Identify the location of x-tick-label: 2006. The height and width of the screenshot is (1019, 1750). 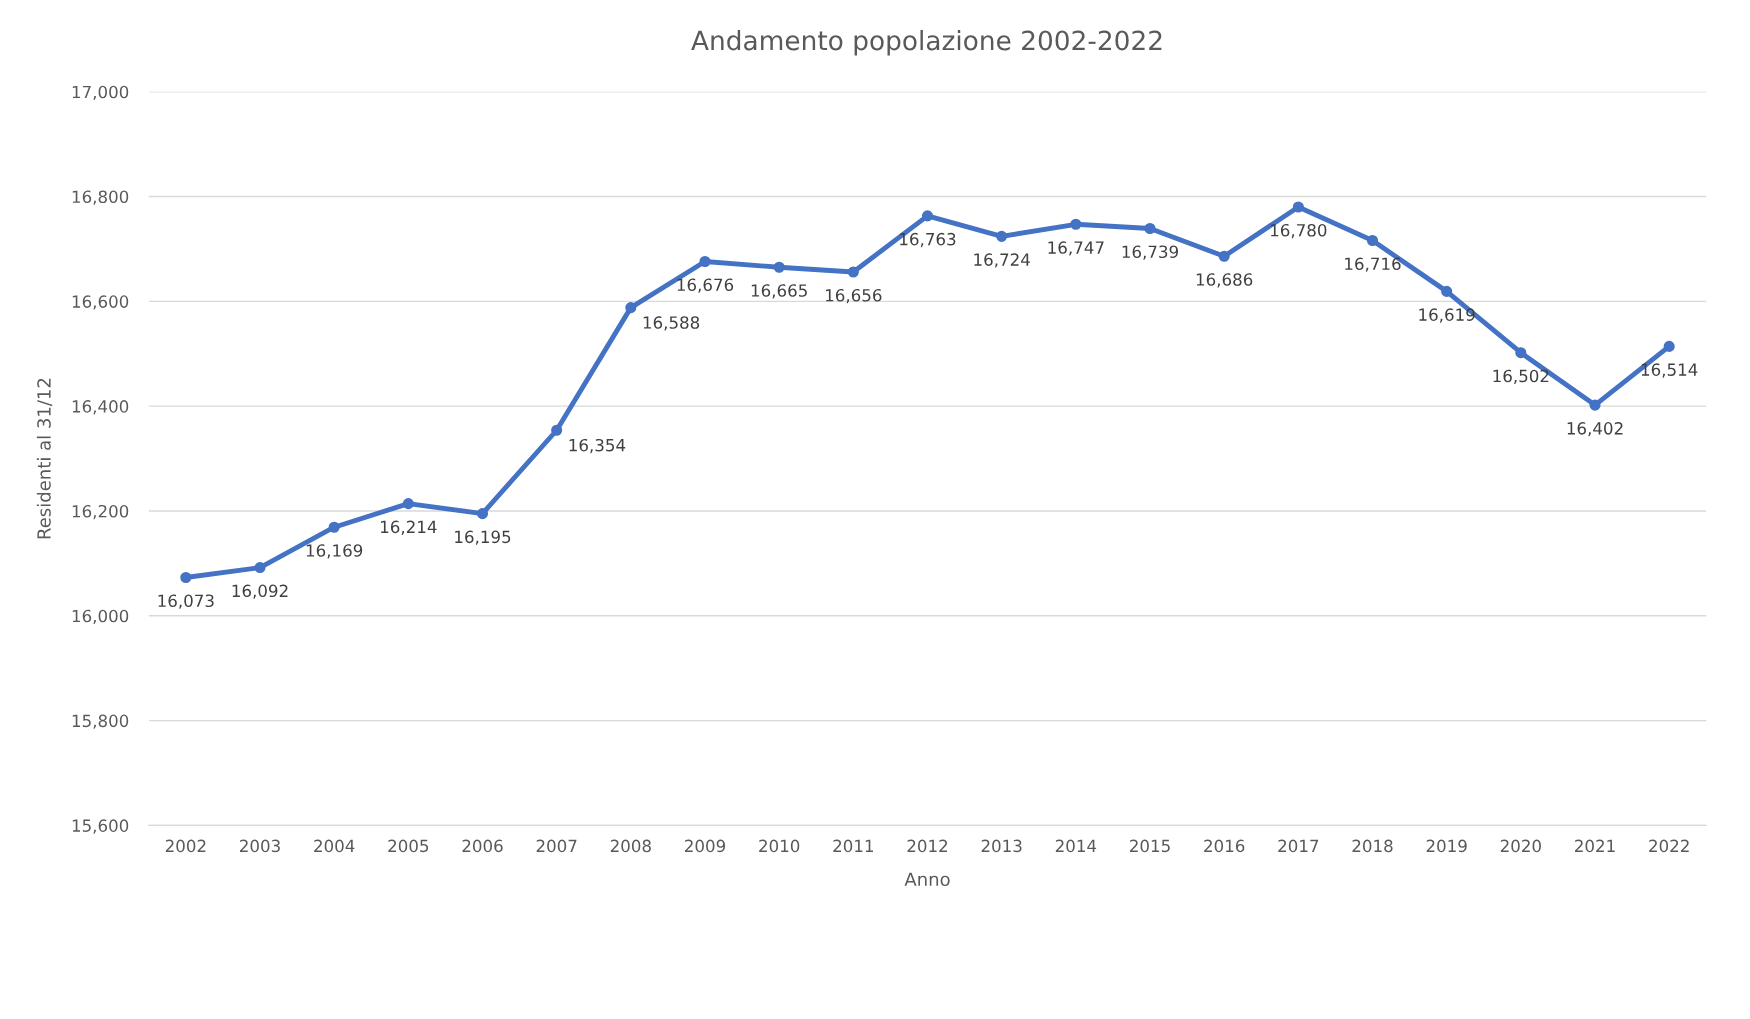
(482, 846).